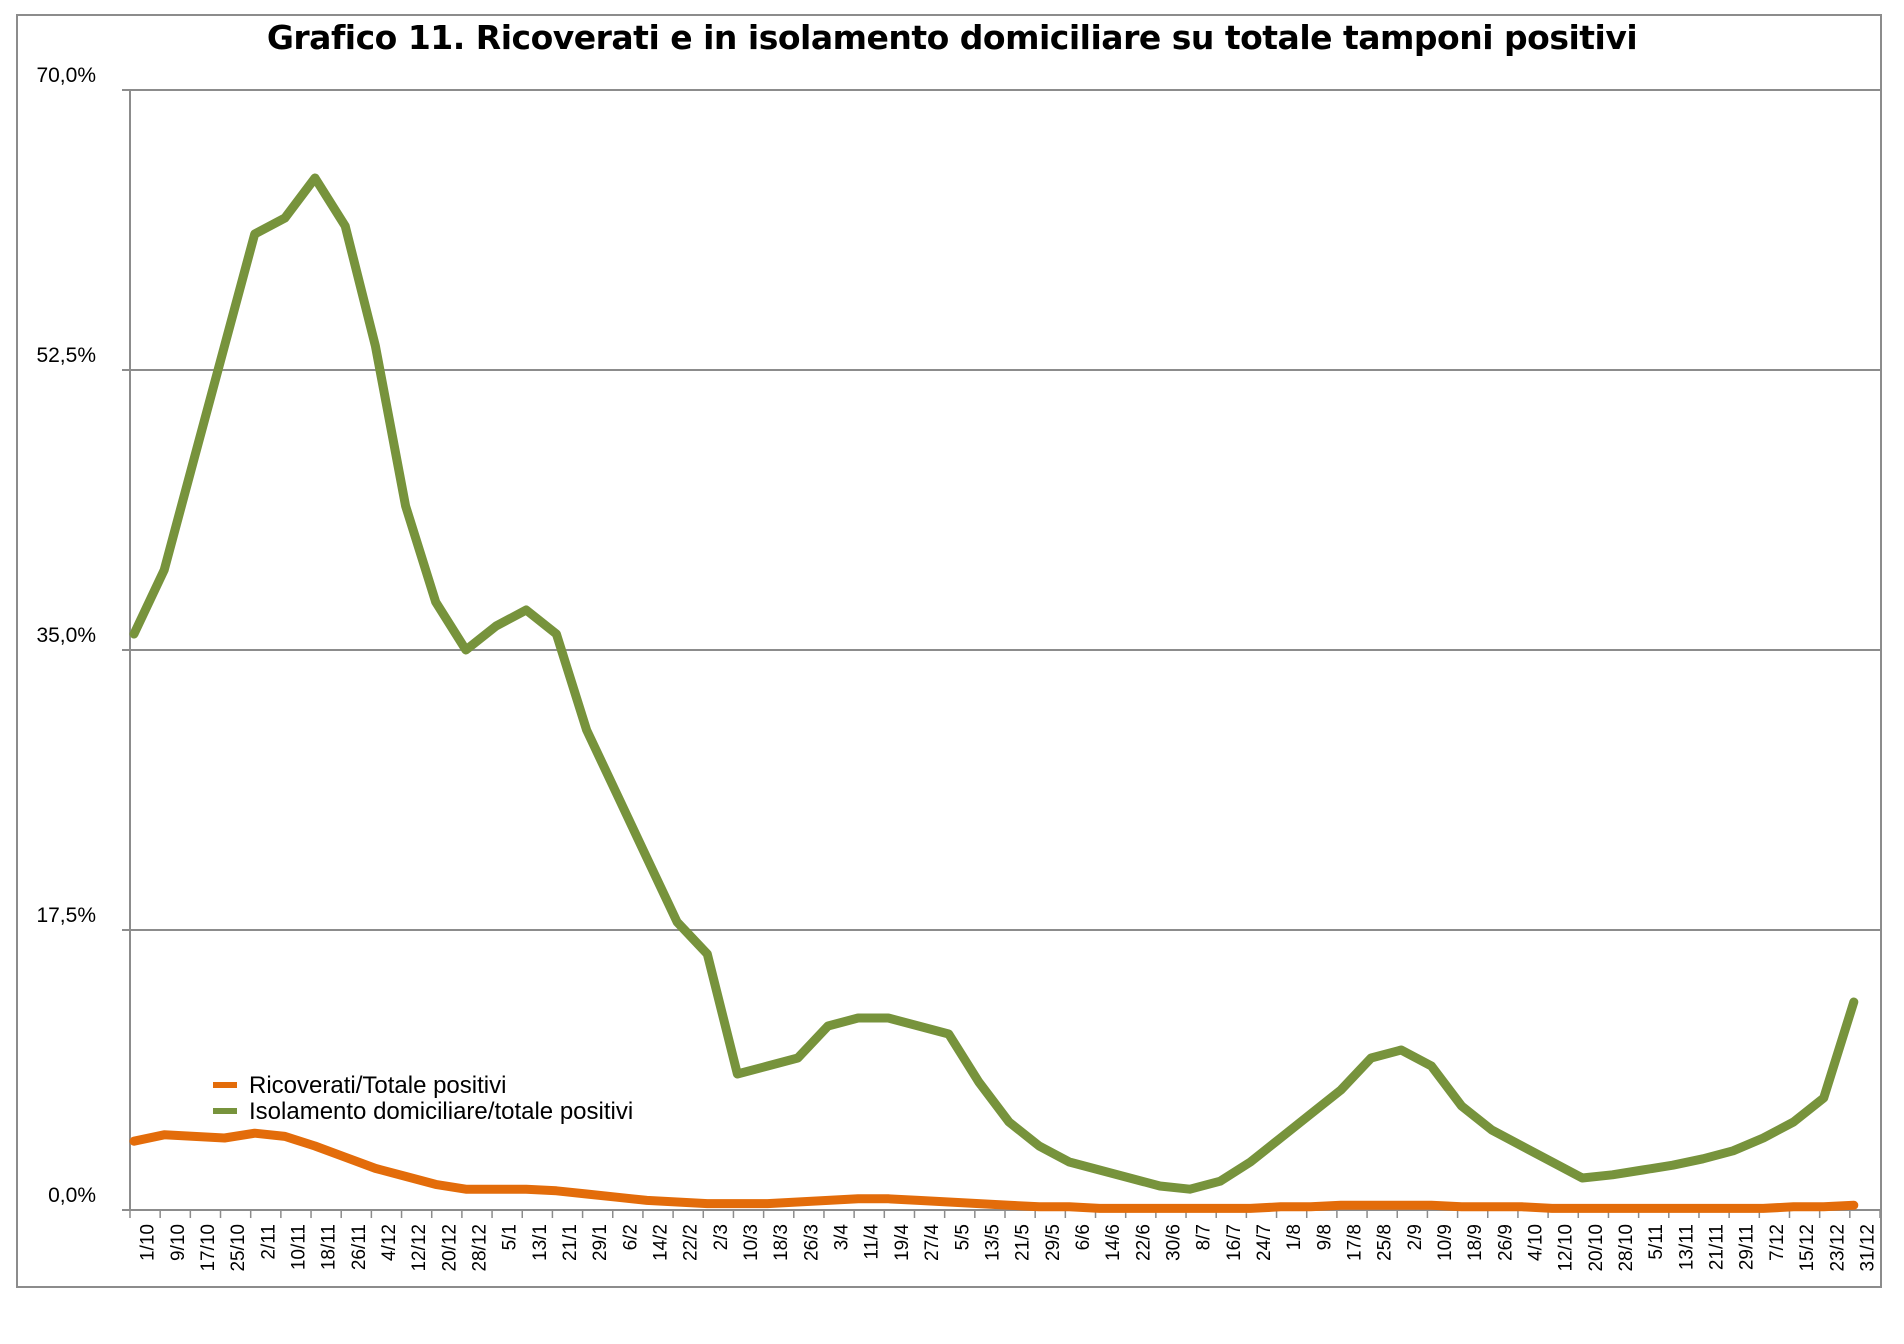  I want to click on x-tick-label: 30/6, so click(1173, 1242).